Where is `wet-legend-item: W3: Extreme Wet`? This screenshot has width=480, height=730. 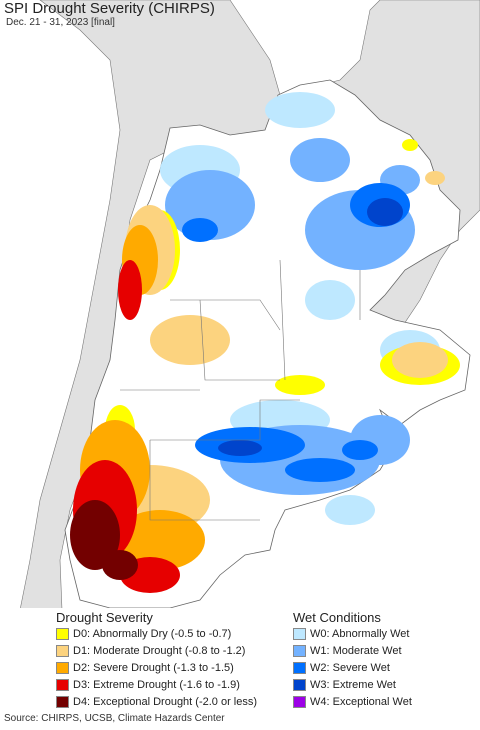
wet-legend-item: W3: Extreme Wet is located at coordinates (344, 685).